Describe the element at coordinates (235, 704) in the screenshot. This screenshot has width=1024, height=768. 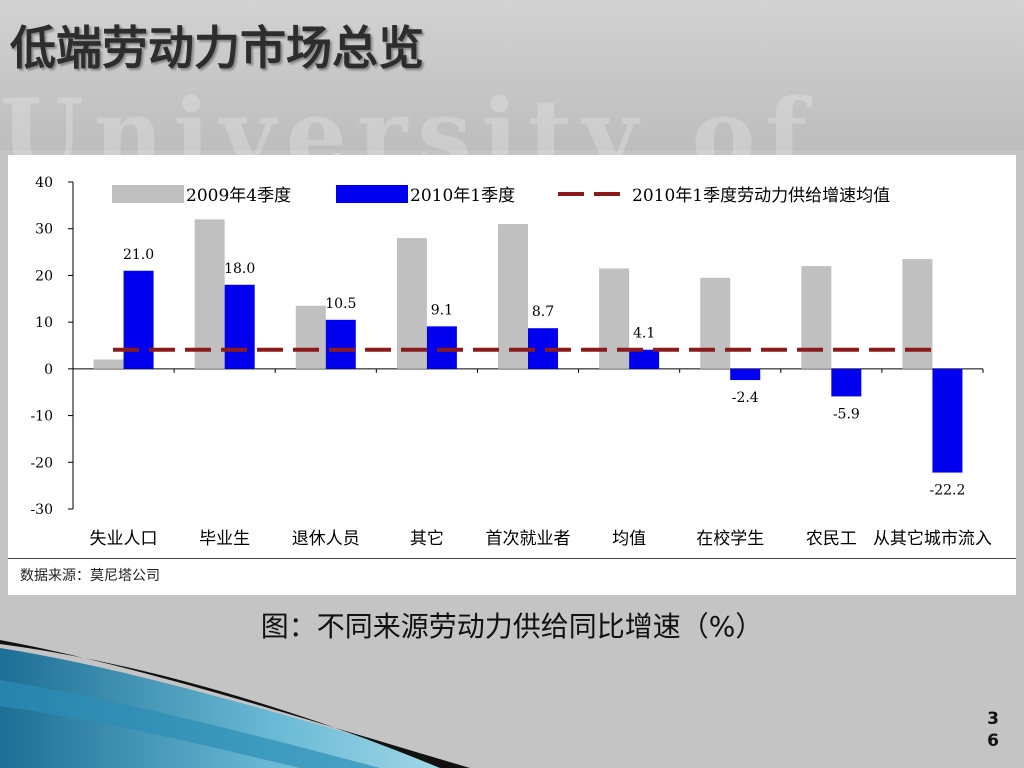
I see `decorative-swoosh` at that location.